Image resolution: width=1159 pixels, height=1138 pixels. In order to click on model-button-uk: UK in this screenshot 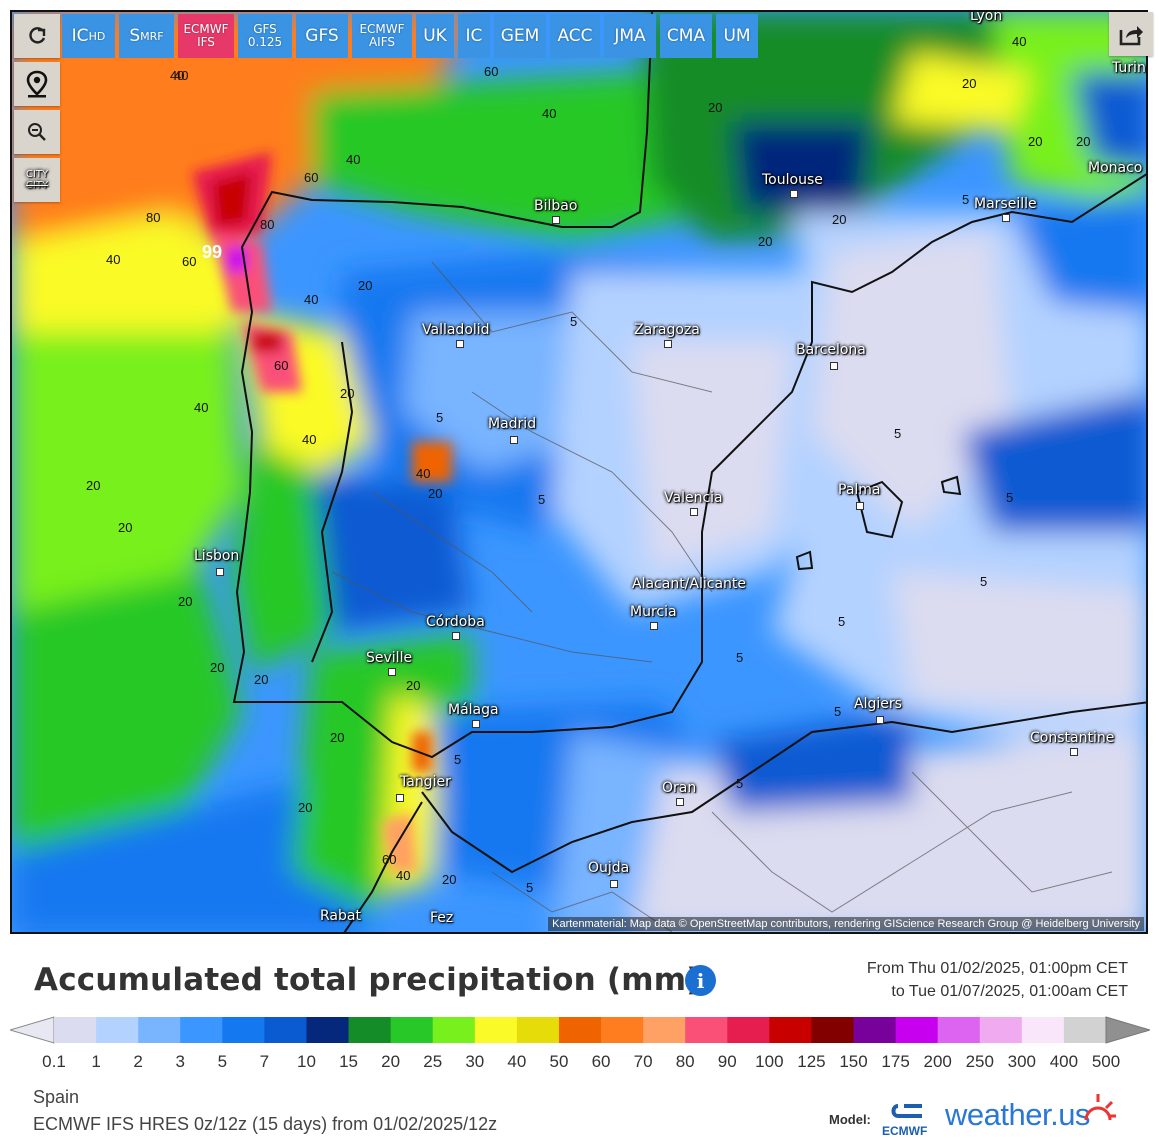, I will do `click(435, 36)`.